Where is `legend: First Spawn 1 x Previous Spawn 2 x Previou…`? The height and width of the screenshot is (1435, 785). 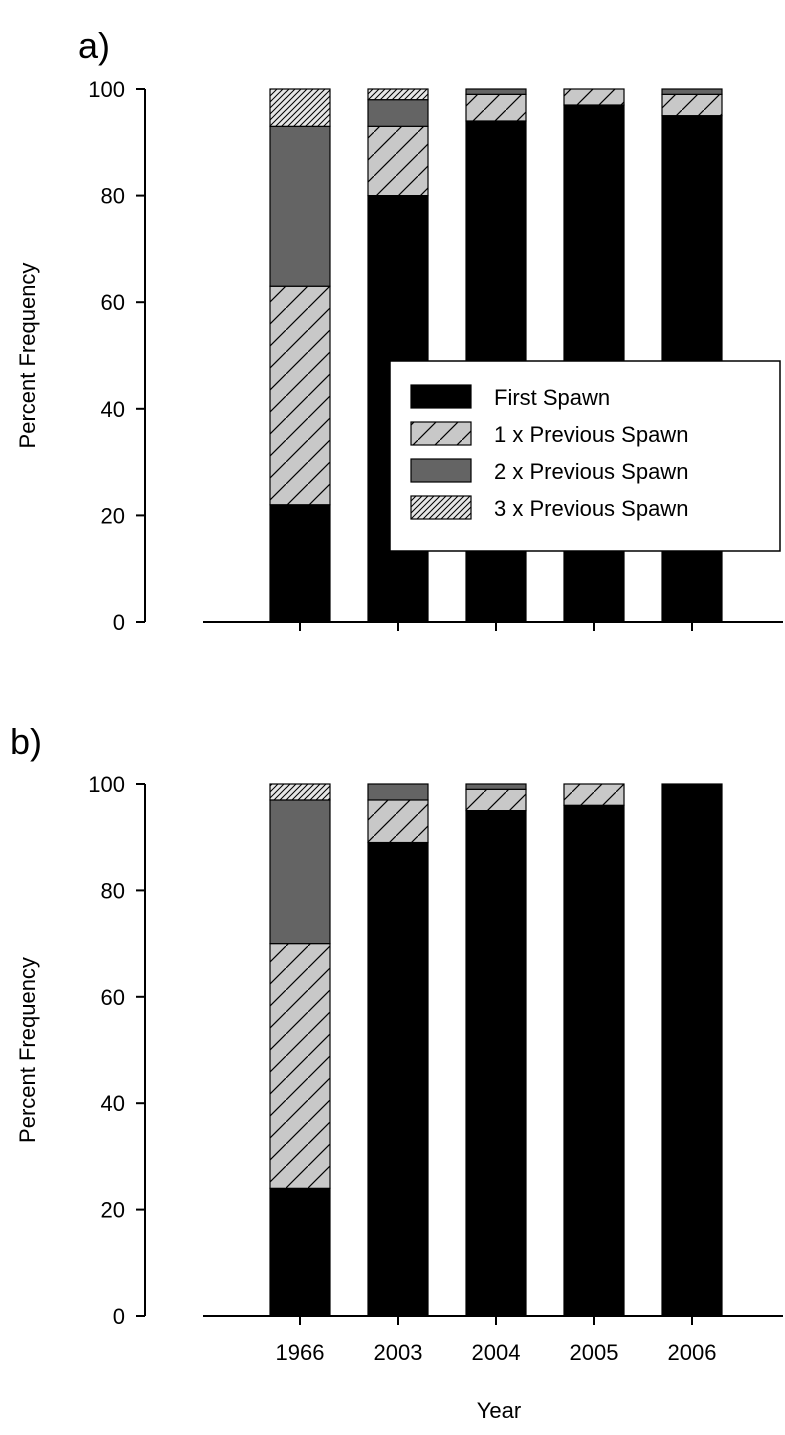
legend: First Spawn 1 x Previous Spawn 2 x Previou… is located at coordinates (585, 456).